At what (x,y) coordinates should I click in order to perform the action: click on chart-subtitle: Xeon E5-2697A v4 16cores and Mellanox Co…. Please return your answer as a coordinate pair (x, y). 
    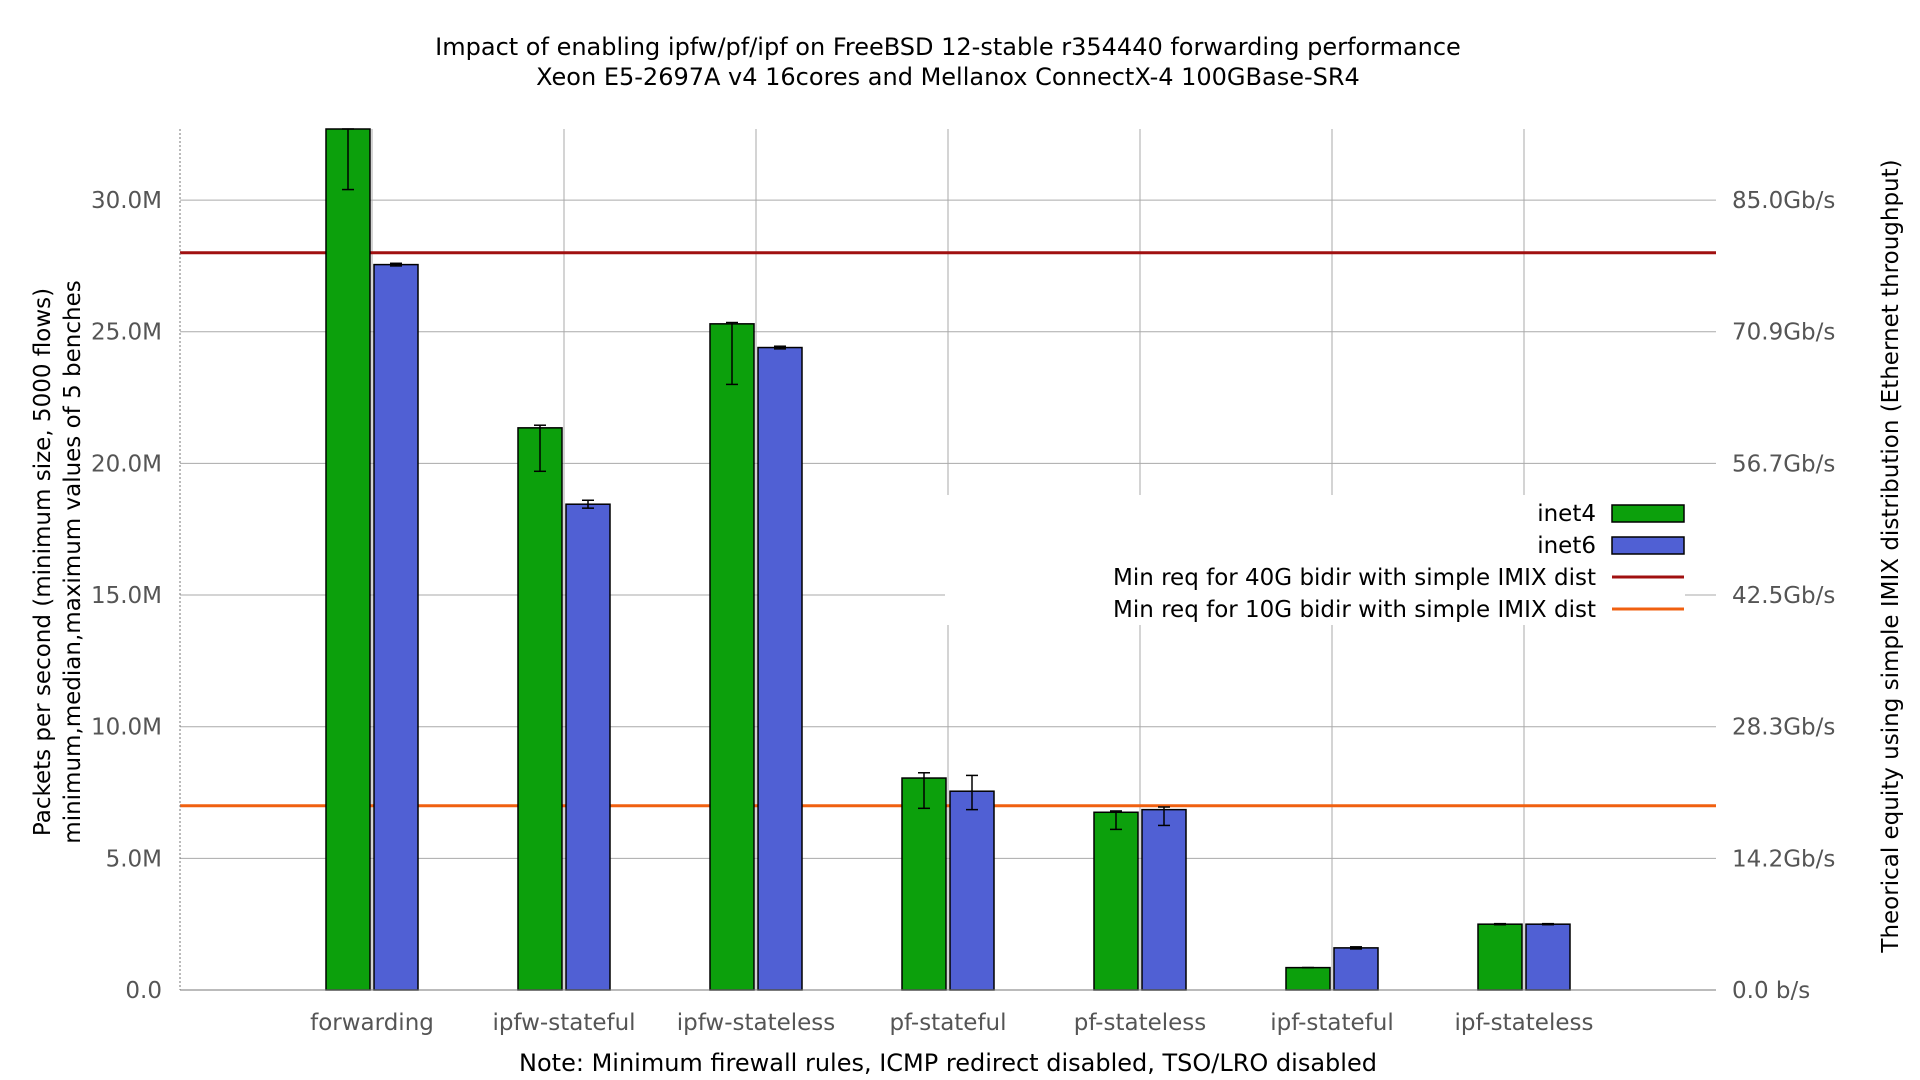
    Looking at the image, I should click on (948, 77).